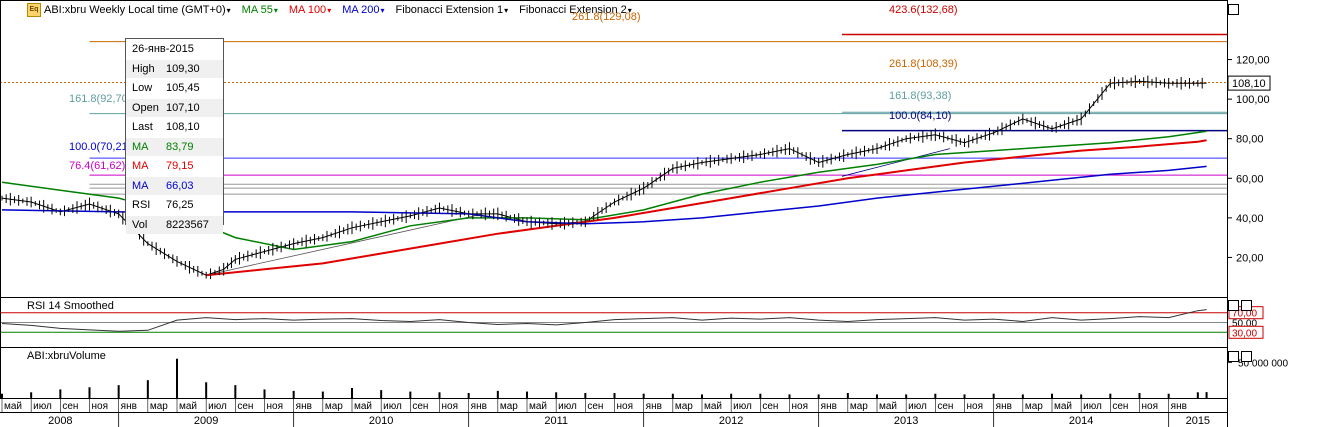 This screenshot has height=427, width=1340. I want to click on rsi-level-label: 70,00, so click(1244, 314).